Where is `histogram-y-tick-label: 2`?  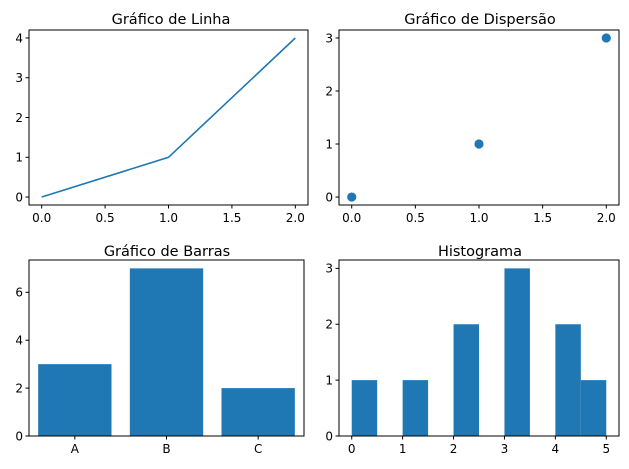
histogram-y-tick-label: 2 is located at coordinates (329, 325).